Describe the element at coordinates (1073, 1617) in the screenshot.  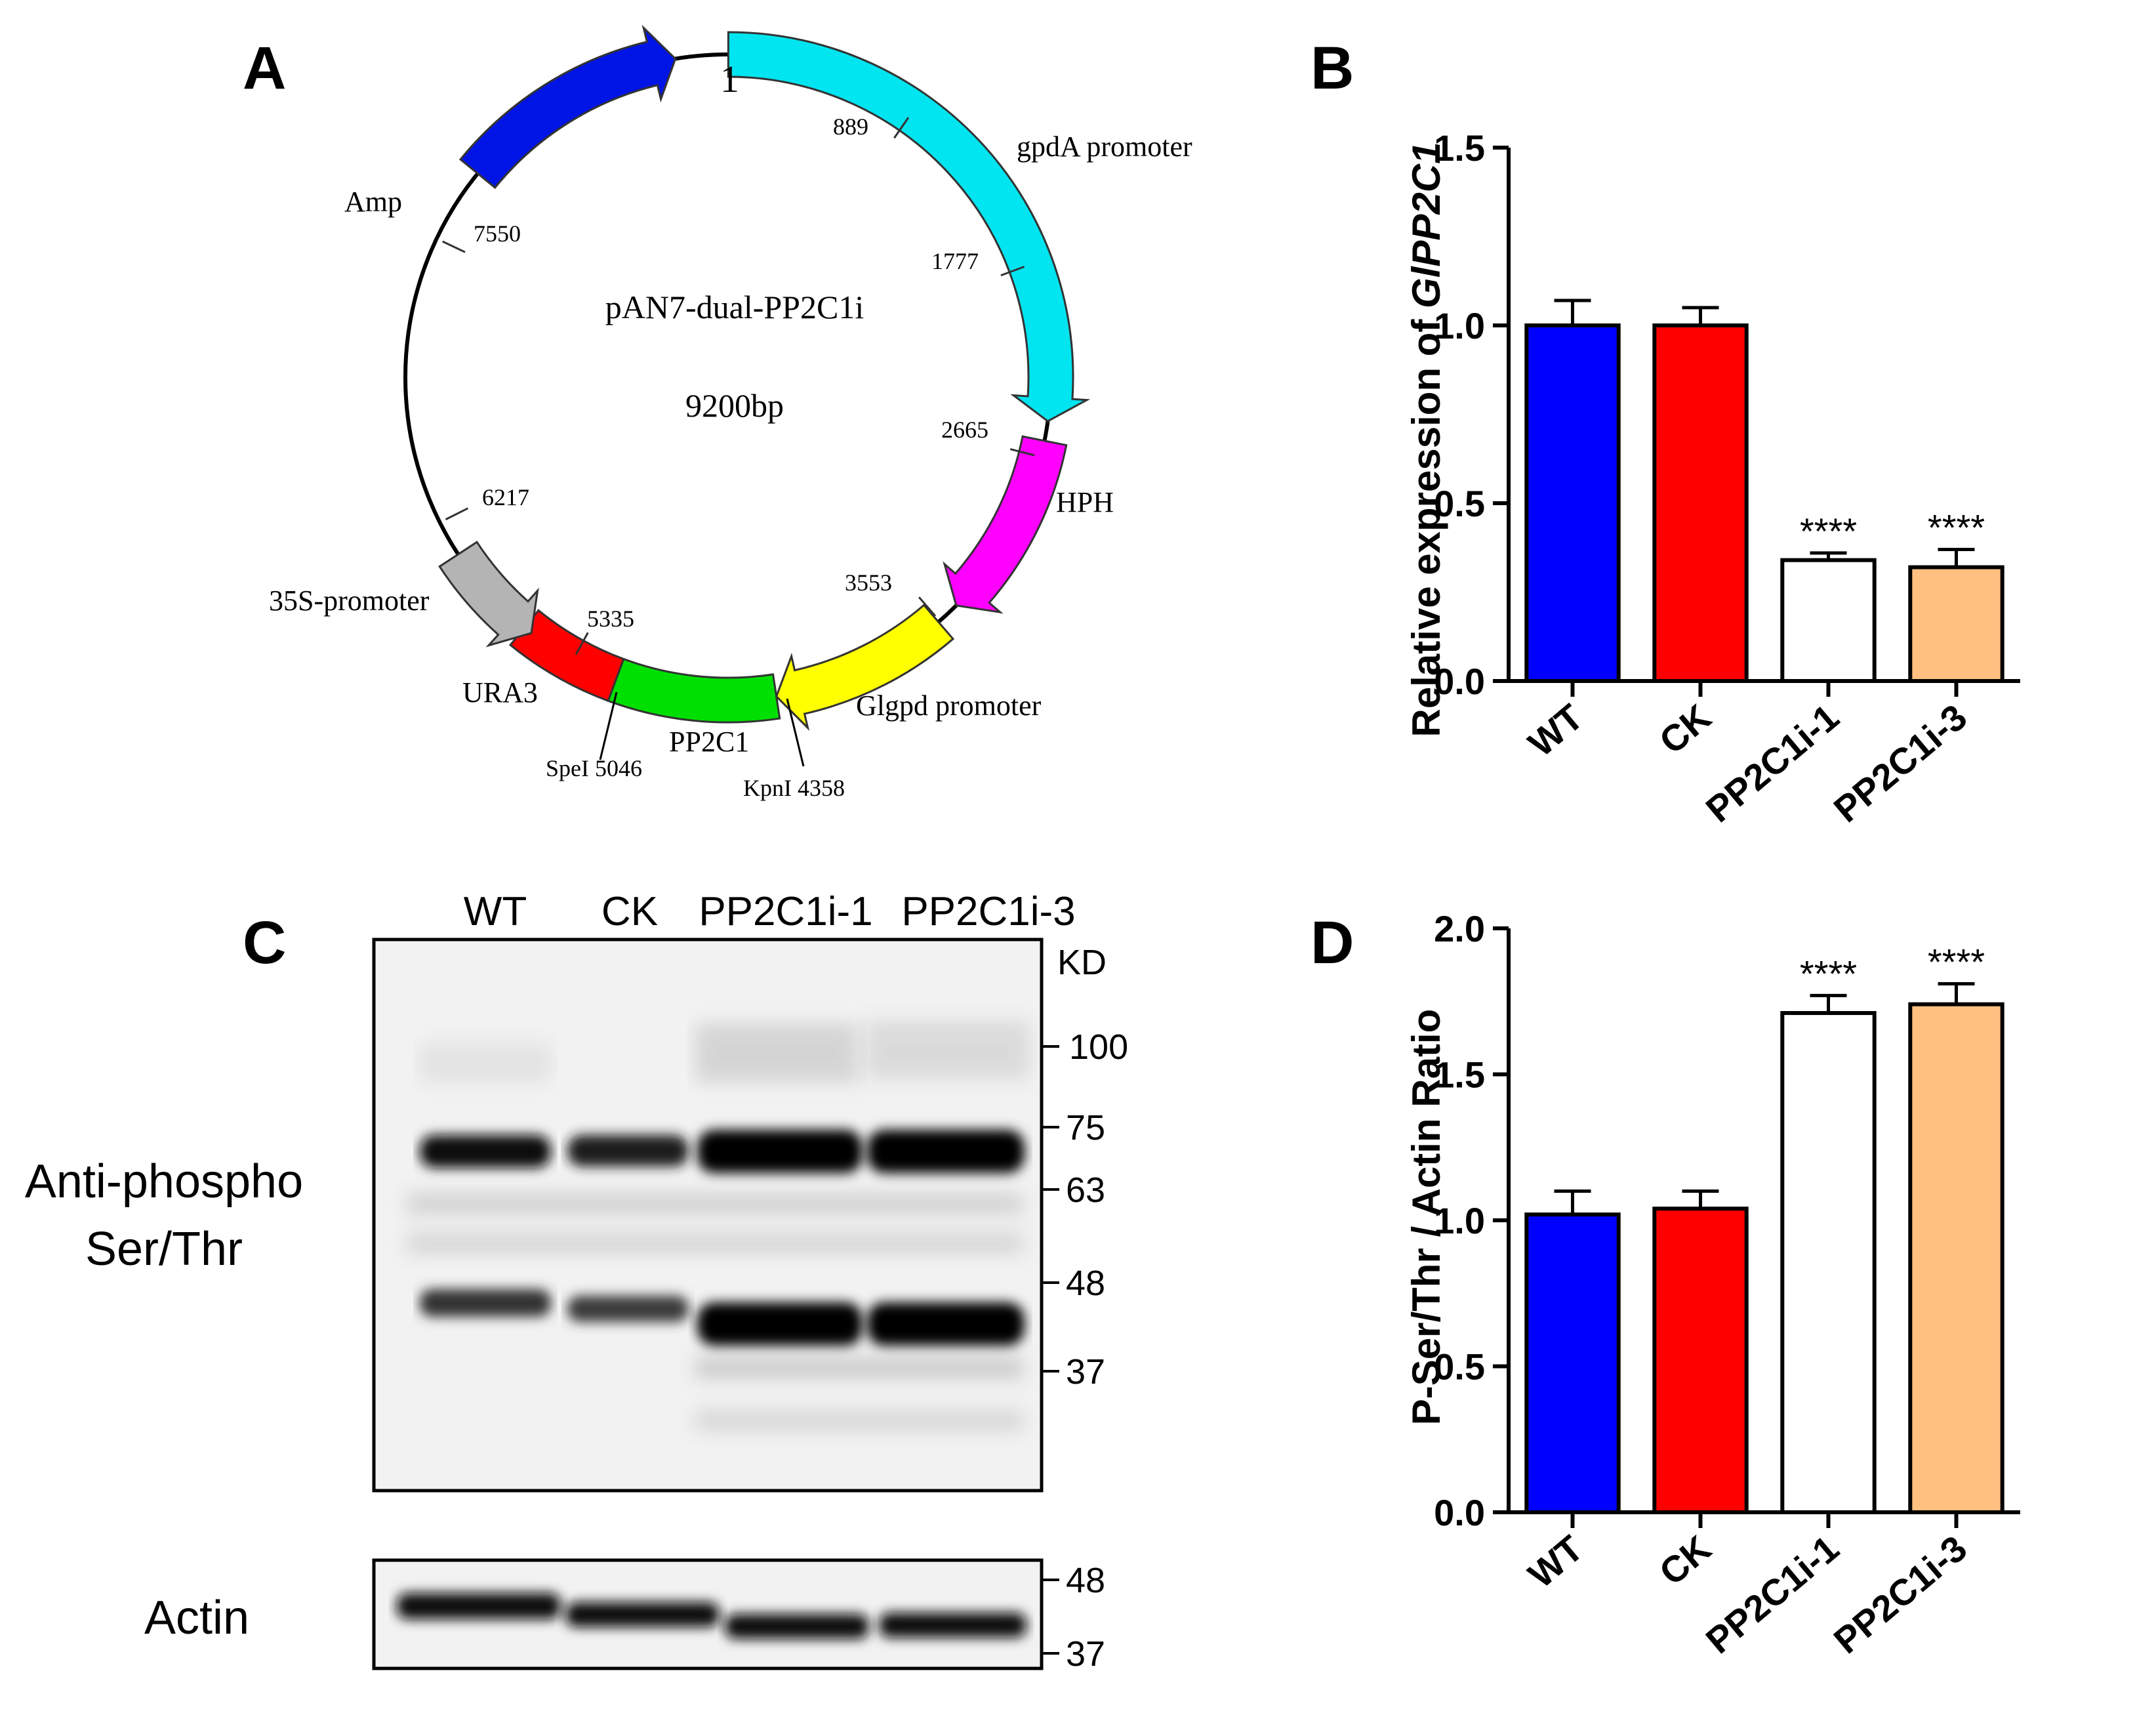
I see `blot-actin-markers: 48 37` at that location.